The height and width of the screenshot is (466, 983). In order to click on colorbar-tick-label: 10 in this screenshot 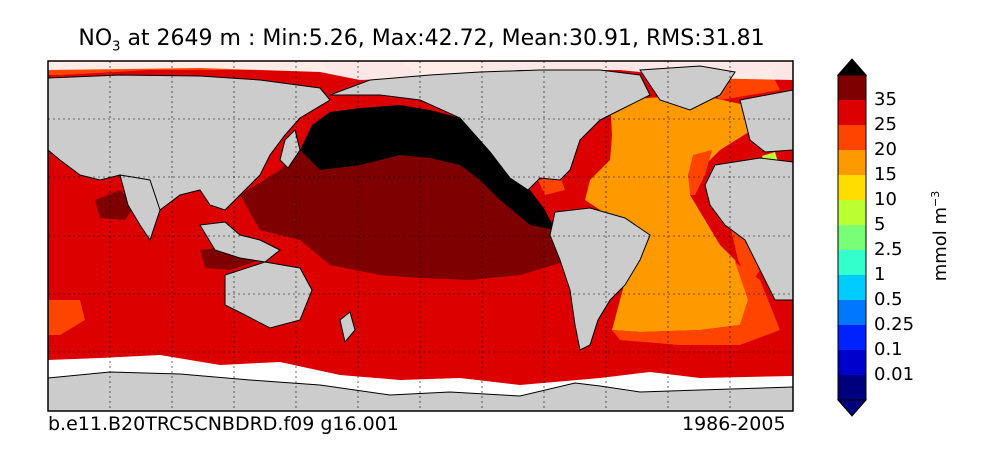, I will do `click(885, 199)`.